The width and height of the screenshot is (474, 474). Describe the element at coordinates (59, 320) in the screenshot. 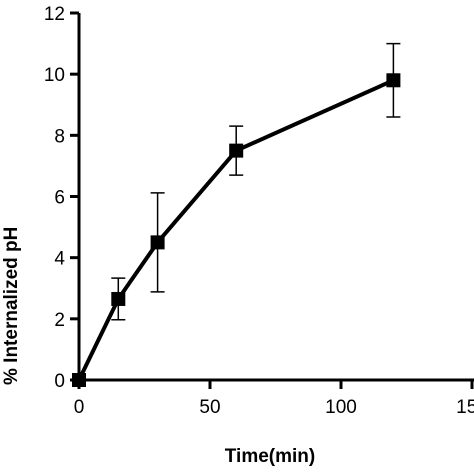

I see `y-tick-label: 2` at that location.